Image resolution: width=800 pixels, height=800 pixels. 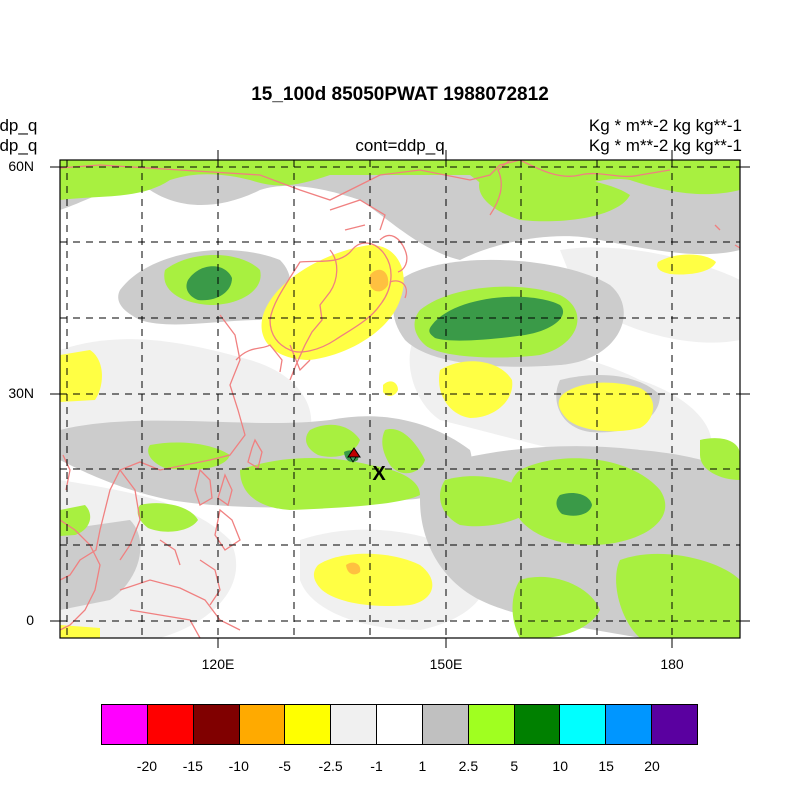 I want to click on colorbar-label: -1, so click(x=376, y=766).